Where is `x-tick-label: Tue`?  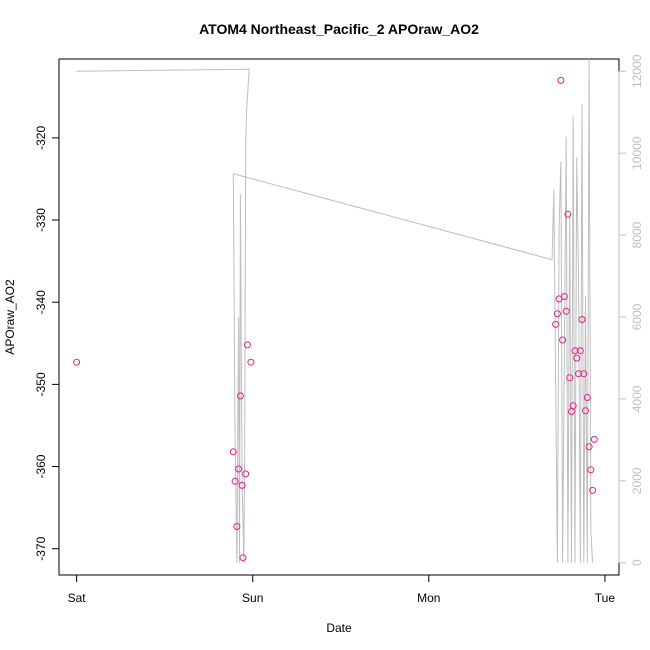 x-tick-label: Tue is located at coordinates (605, 598).